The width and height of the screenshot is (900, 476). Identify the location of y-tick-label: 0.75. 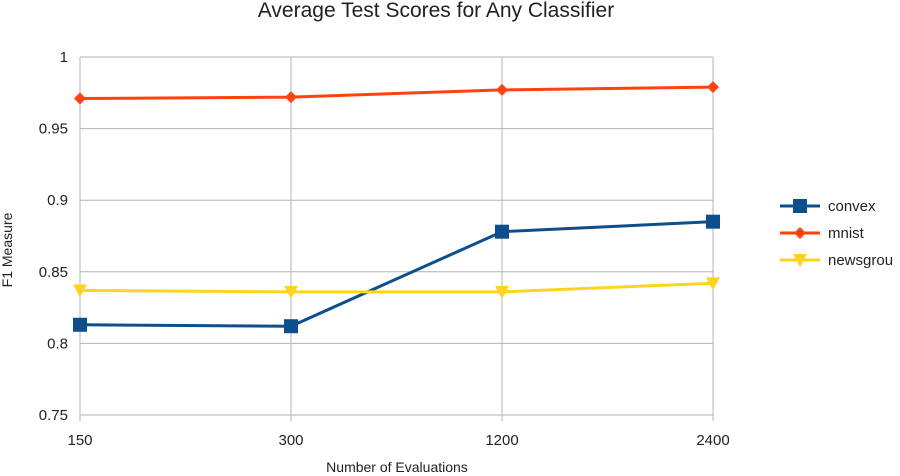
(53, 415).